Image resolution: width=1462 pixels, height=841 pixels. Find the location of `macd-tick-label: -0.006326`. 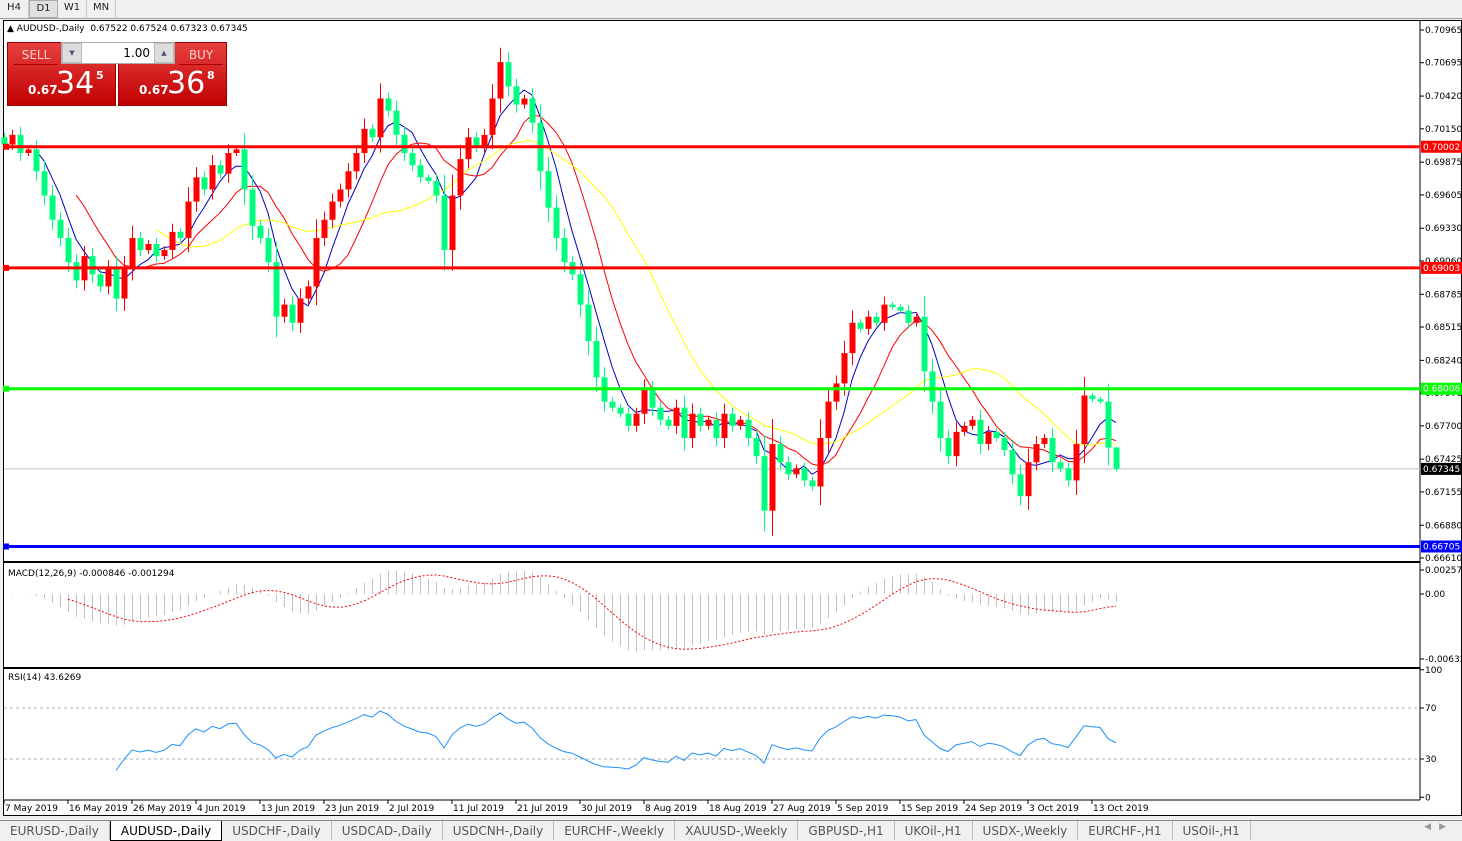

macd-tick-label: -0.006326 is located at coordinates (1443, 660).